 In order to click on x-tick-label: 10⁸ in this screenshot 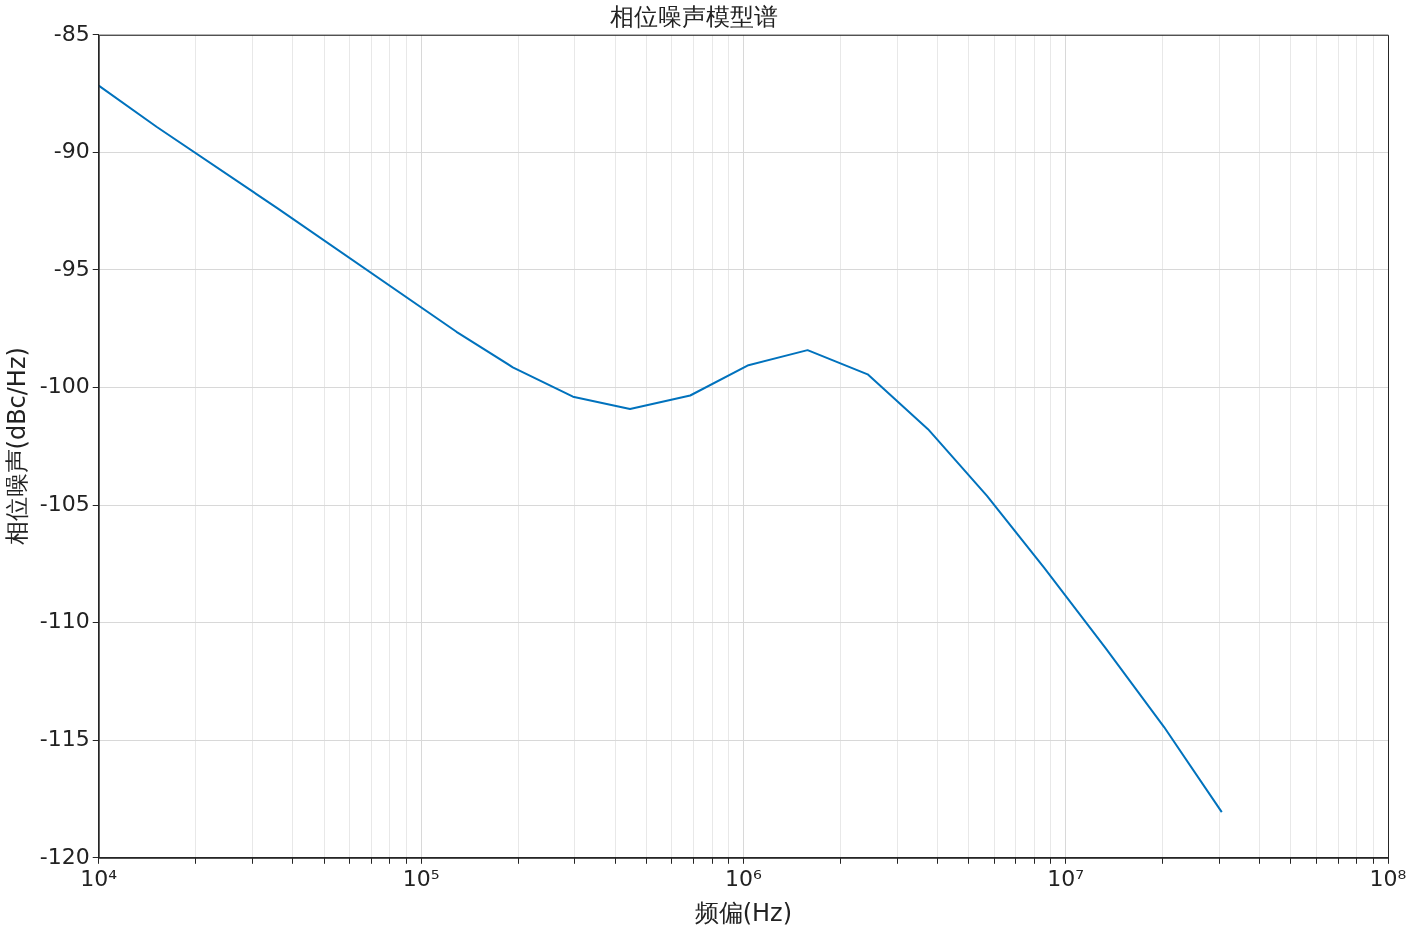, I will do `click(1388, 878)`.